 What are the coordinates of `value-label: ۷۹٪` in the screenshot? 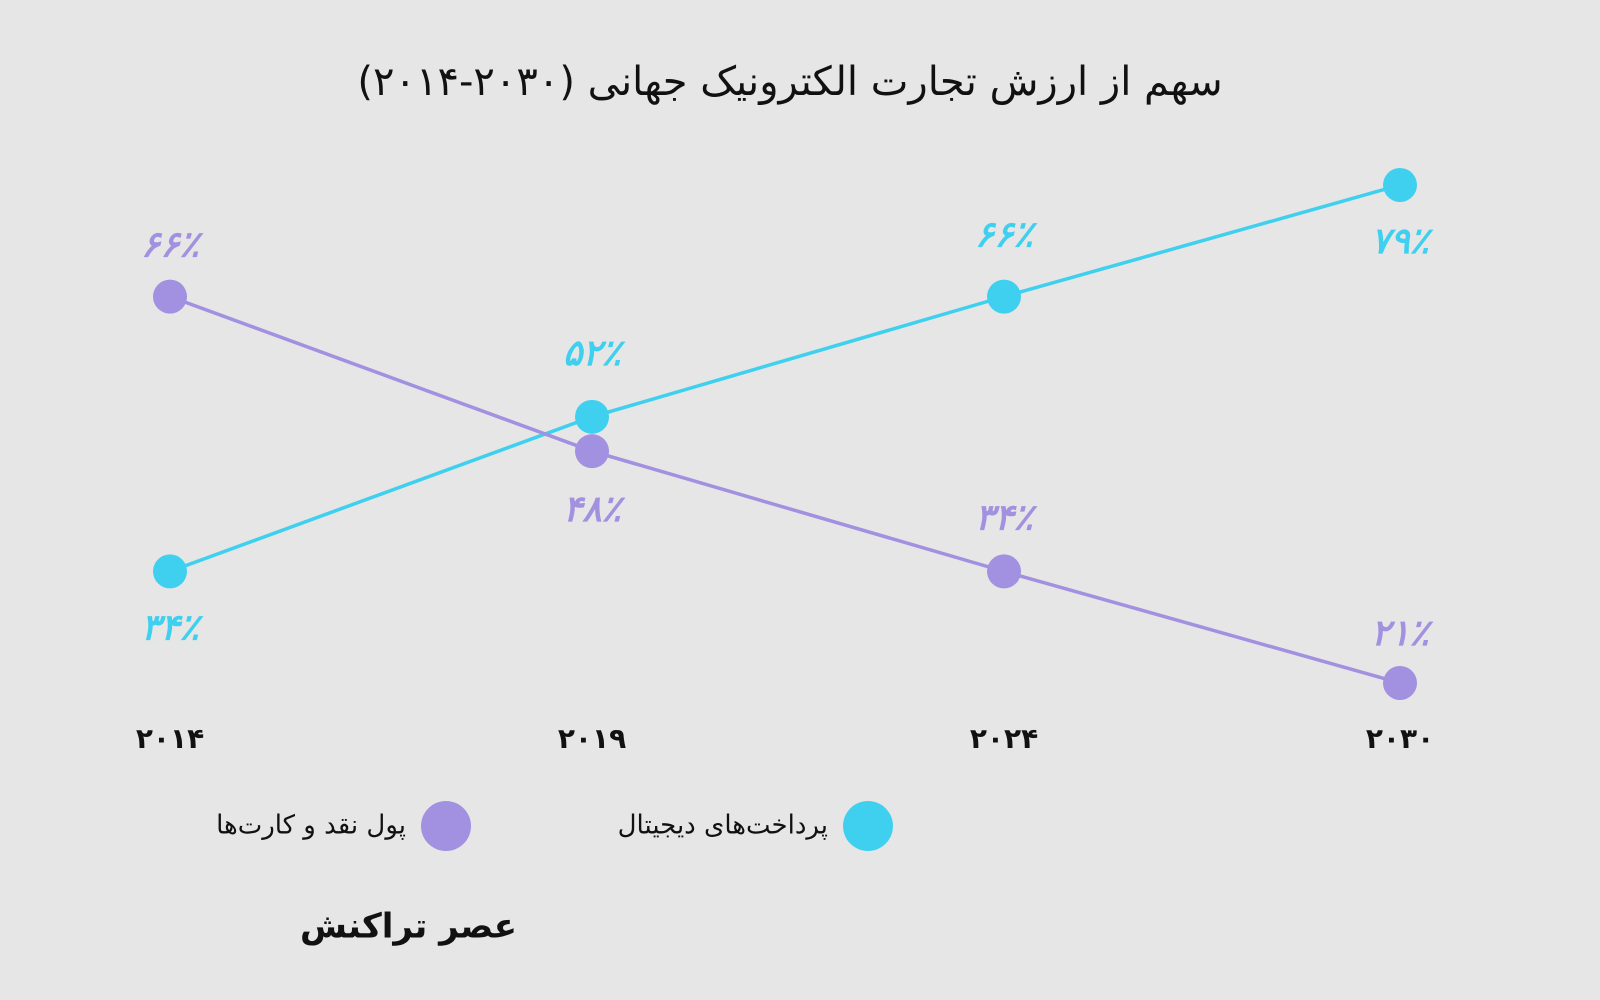 It's located at (1402, 241).